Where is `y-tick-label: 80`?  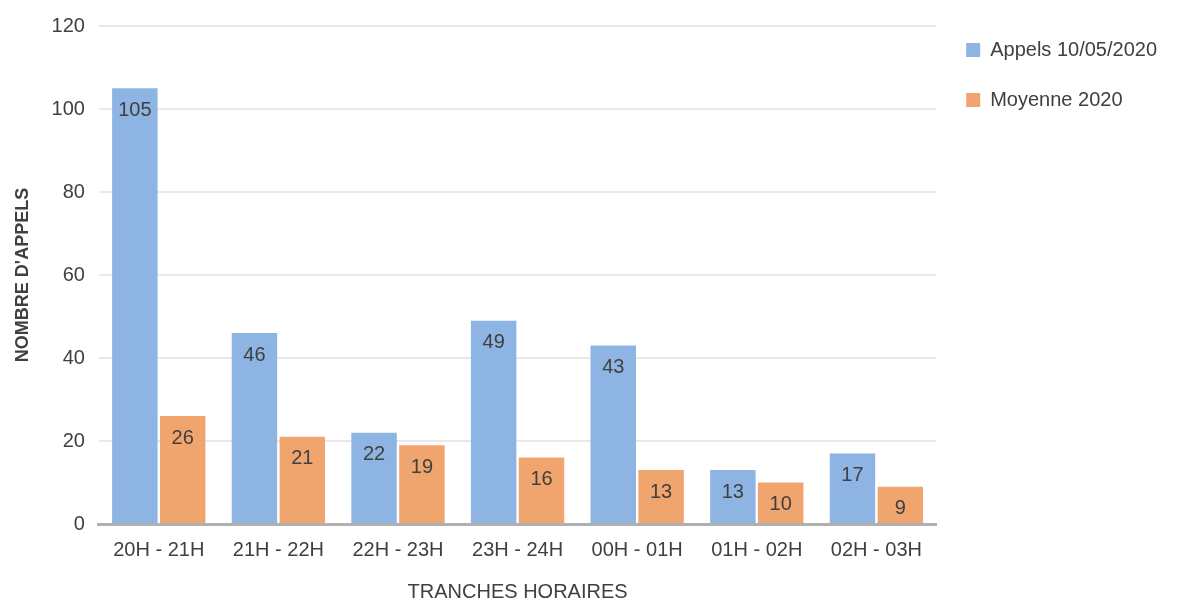
y-tick-label: 80 is located at coordinates (73, 190).